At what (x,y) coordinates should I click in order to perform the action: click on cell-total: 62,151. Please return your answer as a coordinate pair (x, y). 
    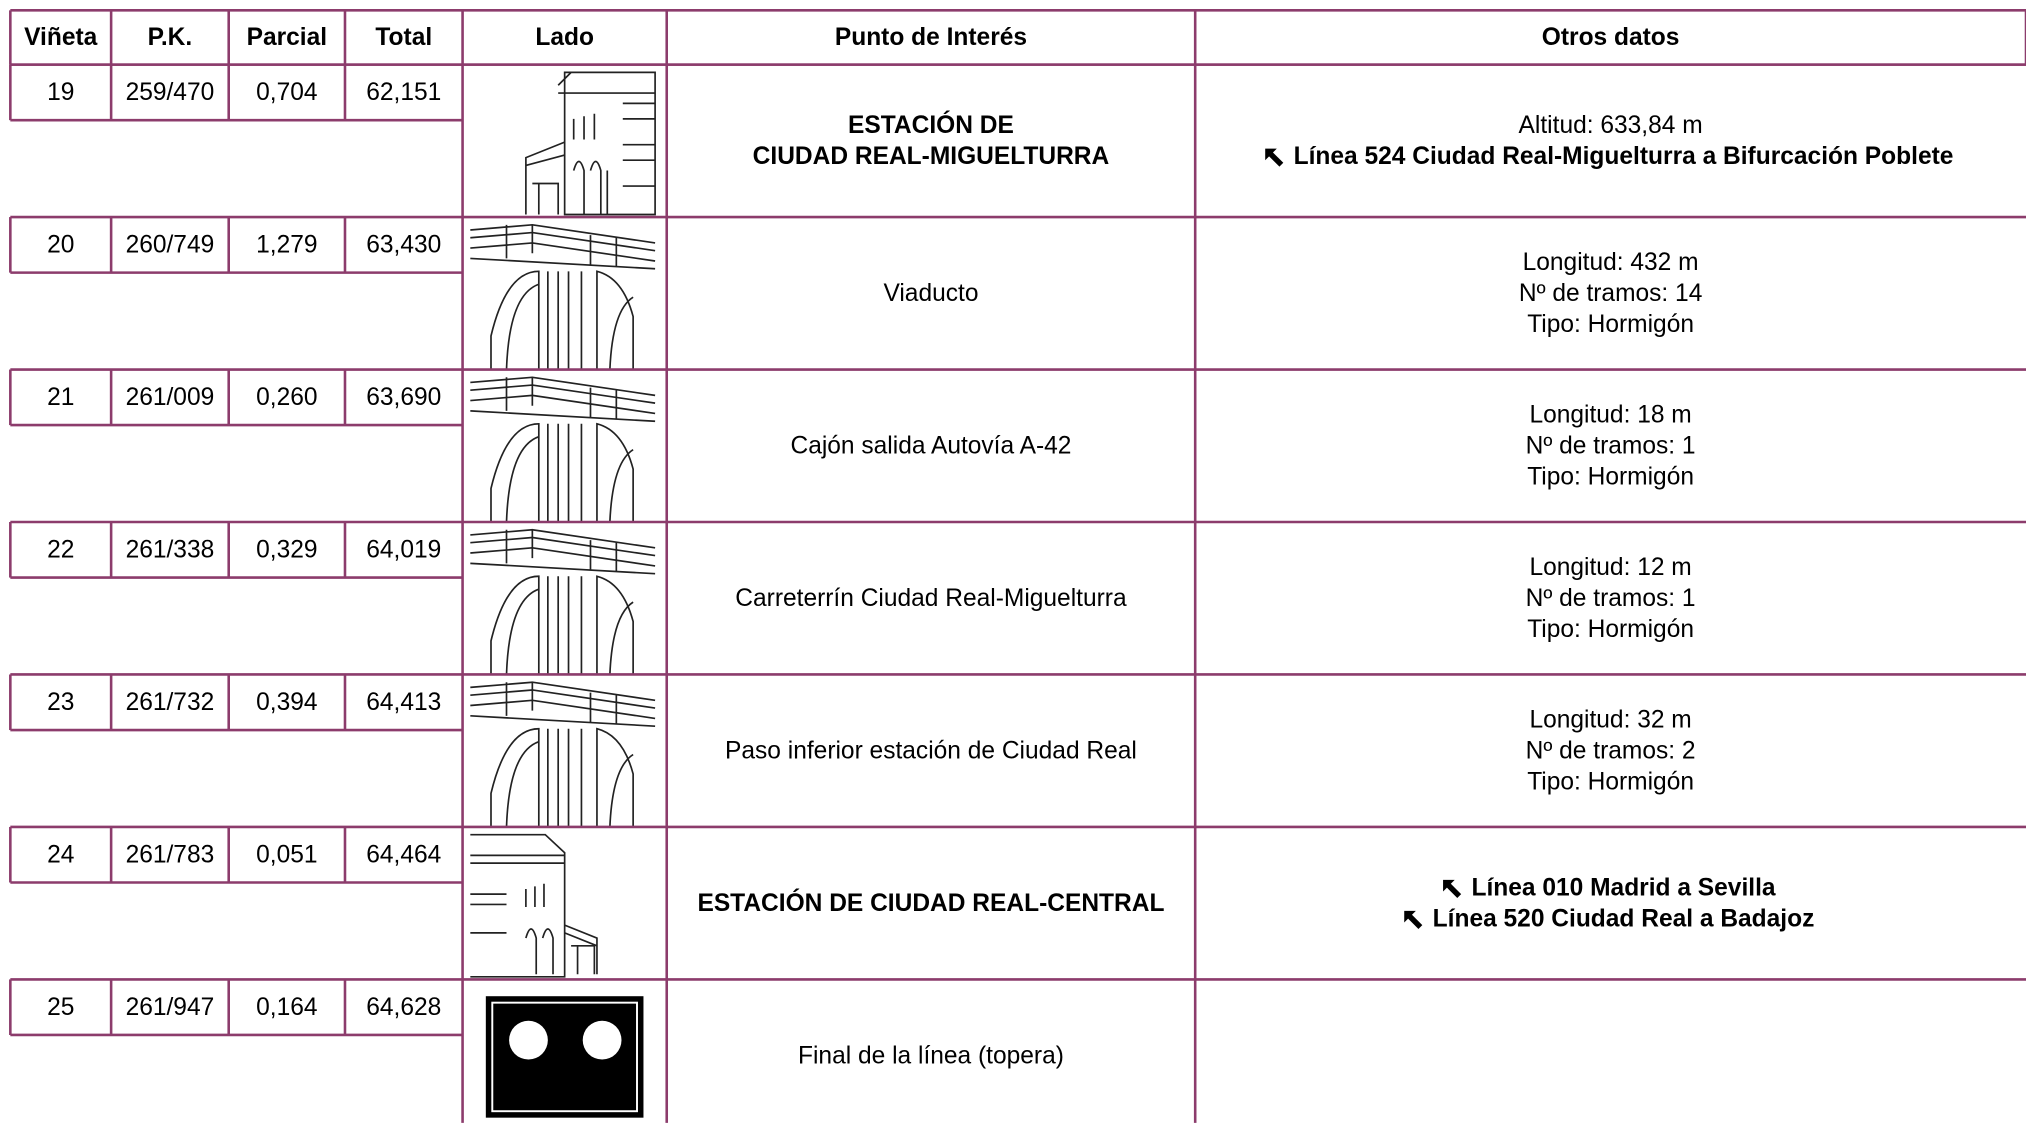
    Looking at the image, I should click on (403, 92).